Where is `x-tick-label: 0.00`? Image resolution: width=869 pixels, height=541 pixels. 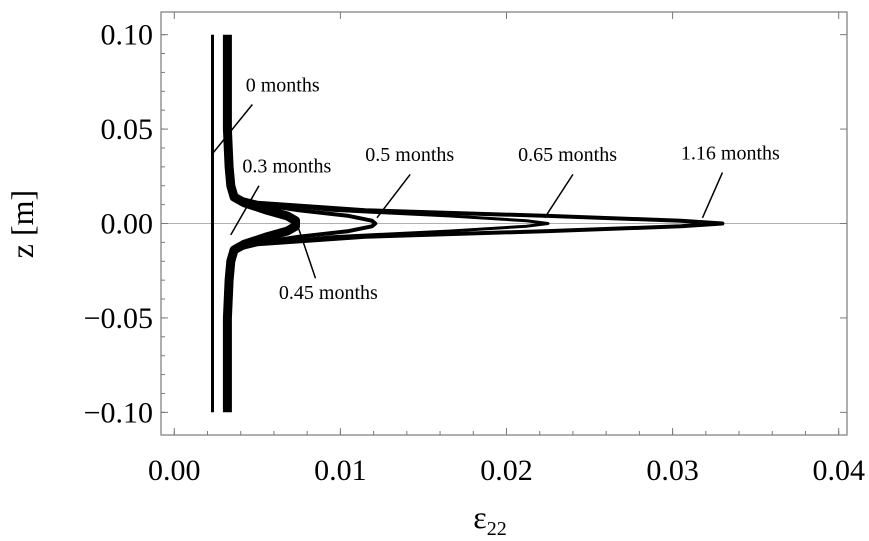
x-tick-label: 0.00 is located at coordinates (174, 470).